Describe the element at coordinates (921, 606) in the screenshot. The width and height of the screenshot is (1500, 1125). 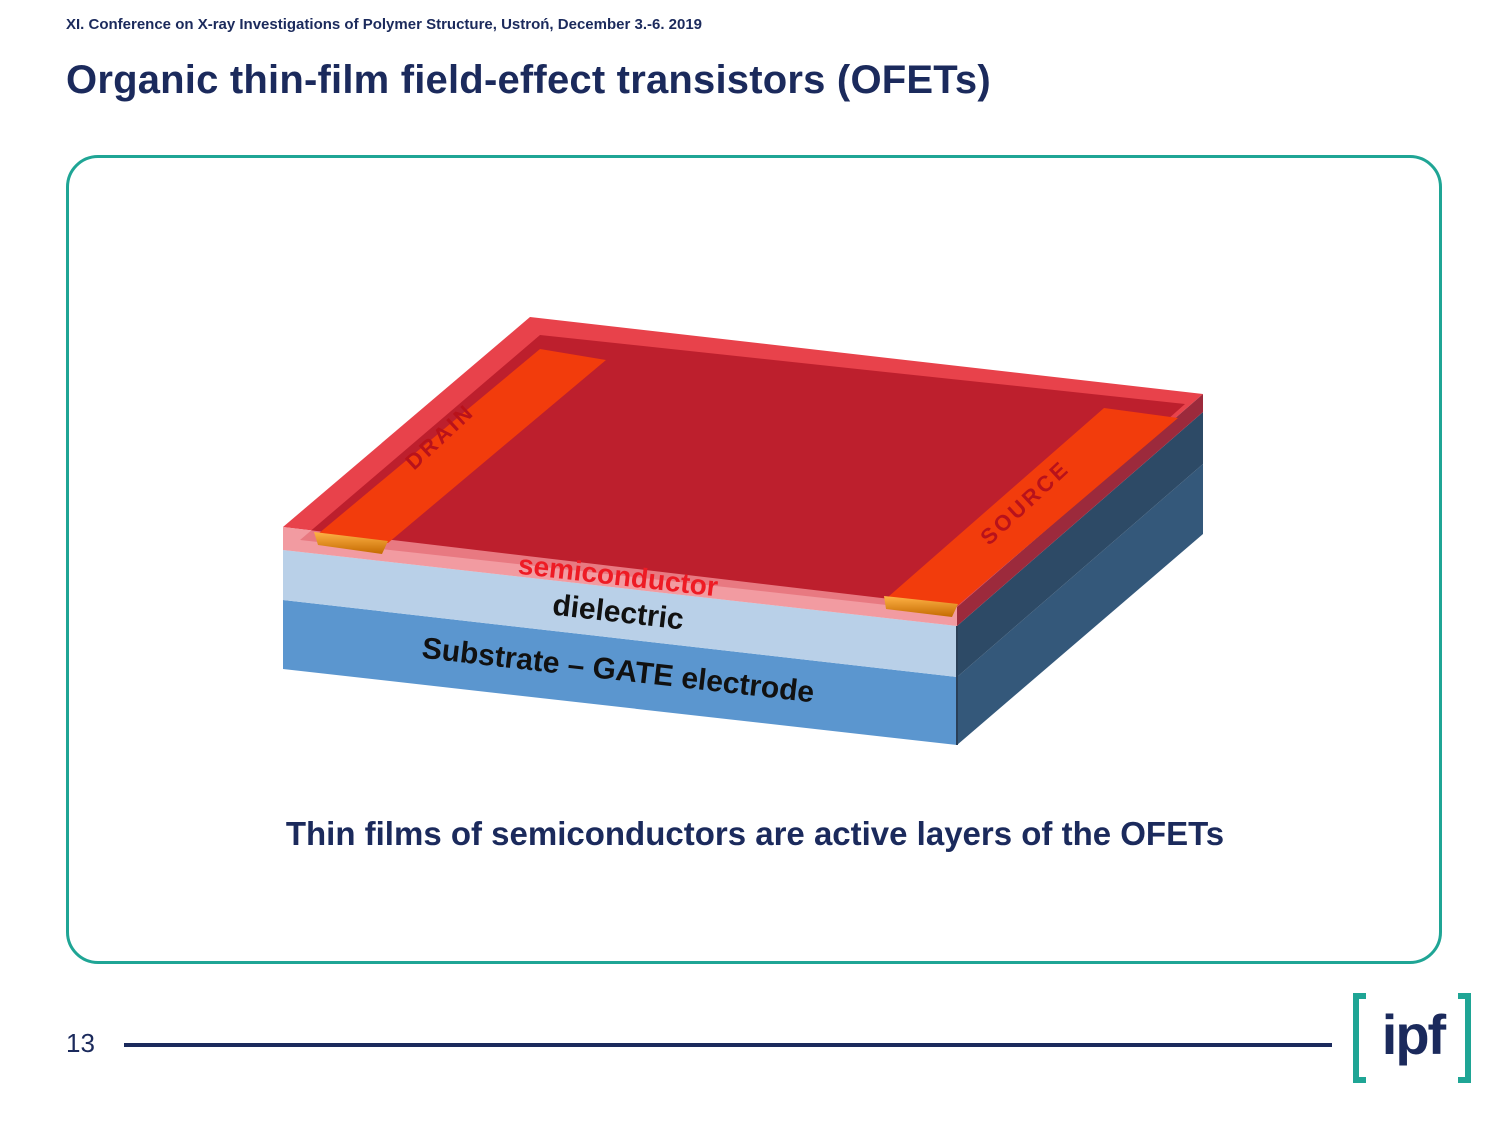
I see `source-pad` at that location.